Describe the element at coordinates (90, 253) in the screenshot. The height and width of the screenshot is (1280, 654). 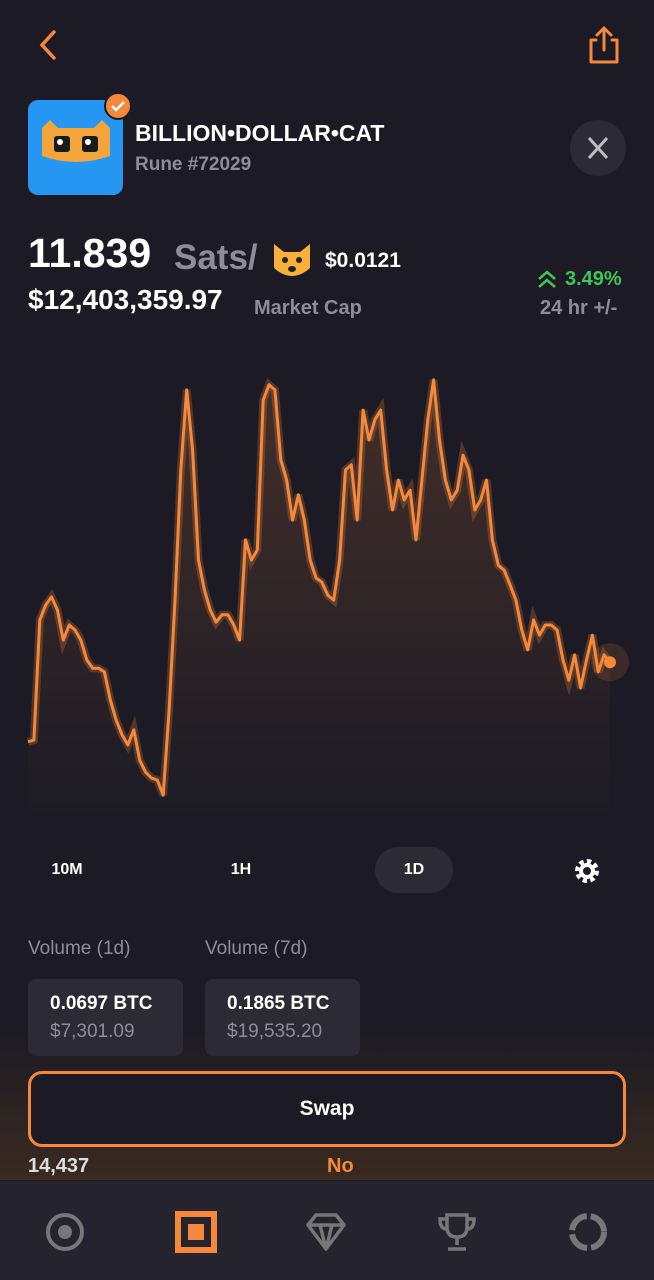
I see `price-sats: 11.839` at that location.